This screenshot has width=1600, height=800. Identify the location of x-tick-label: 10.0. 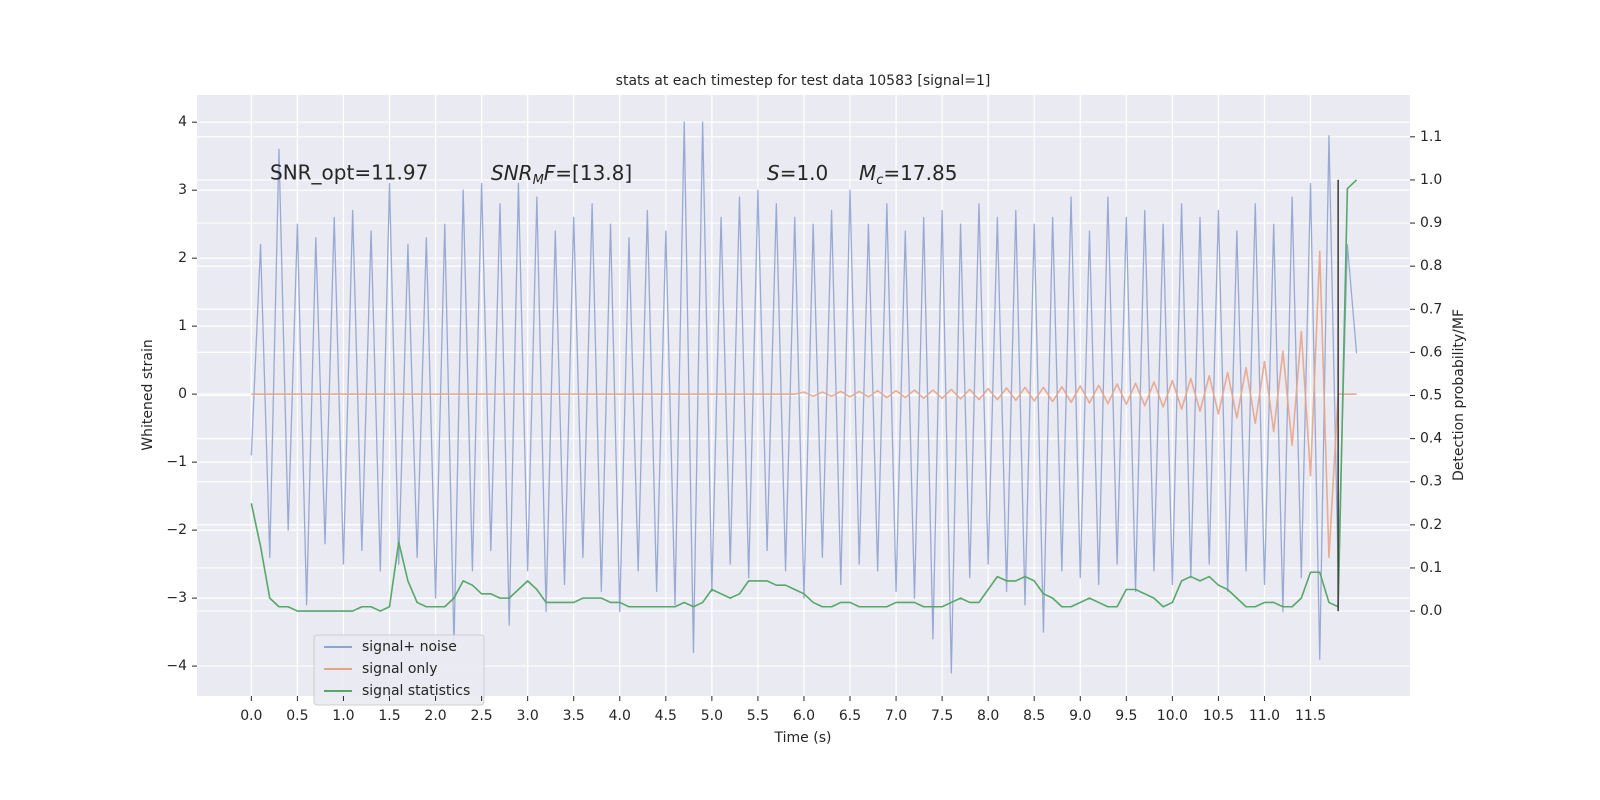
(1172, 716).